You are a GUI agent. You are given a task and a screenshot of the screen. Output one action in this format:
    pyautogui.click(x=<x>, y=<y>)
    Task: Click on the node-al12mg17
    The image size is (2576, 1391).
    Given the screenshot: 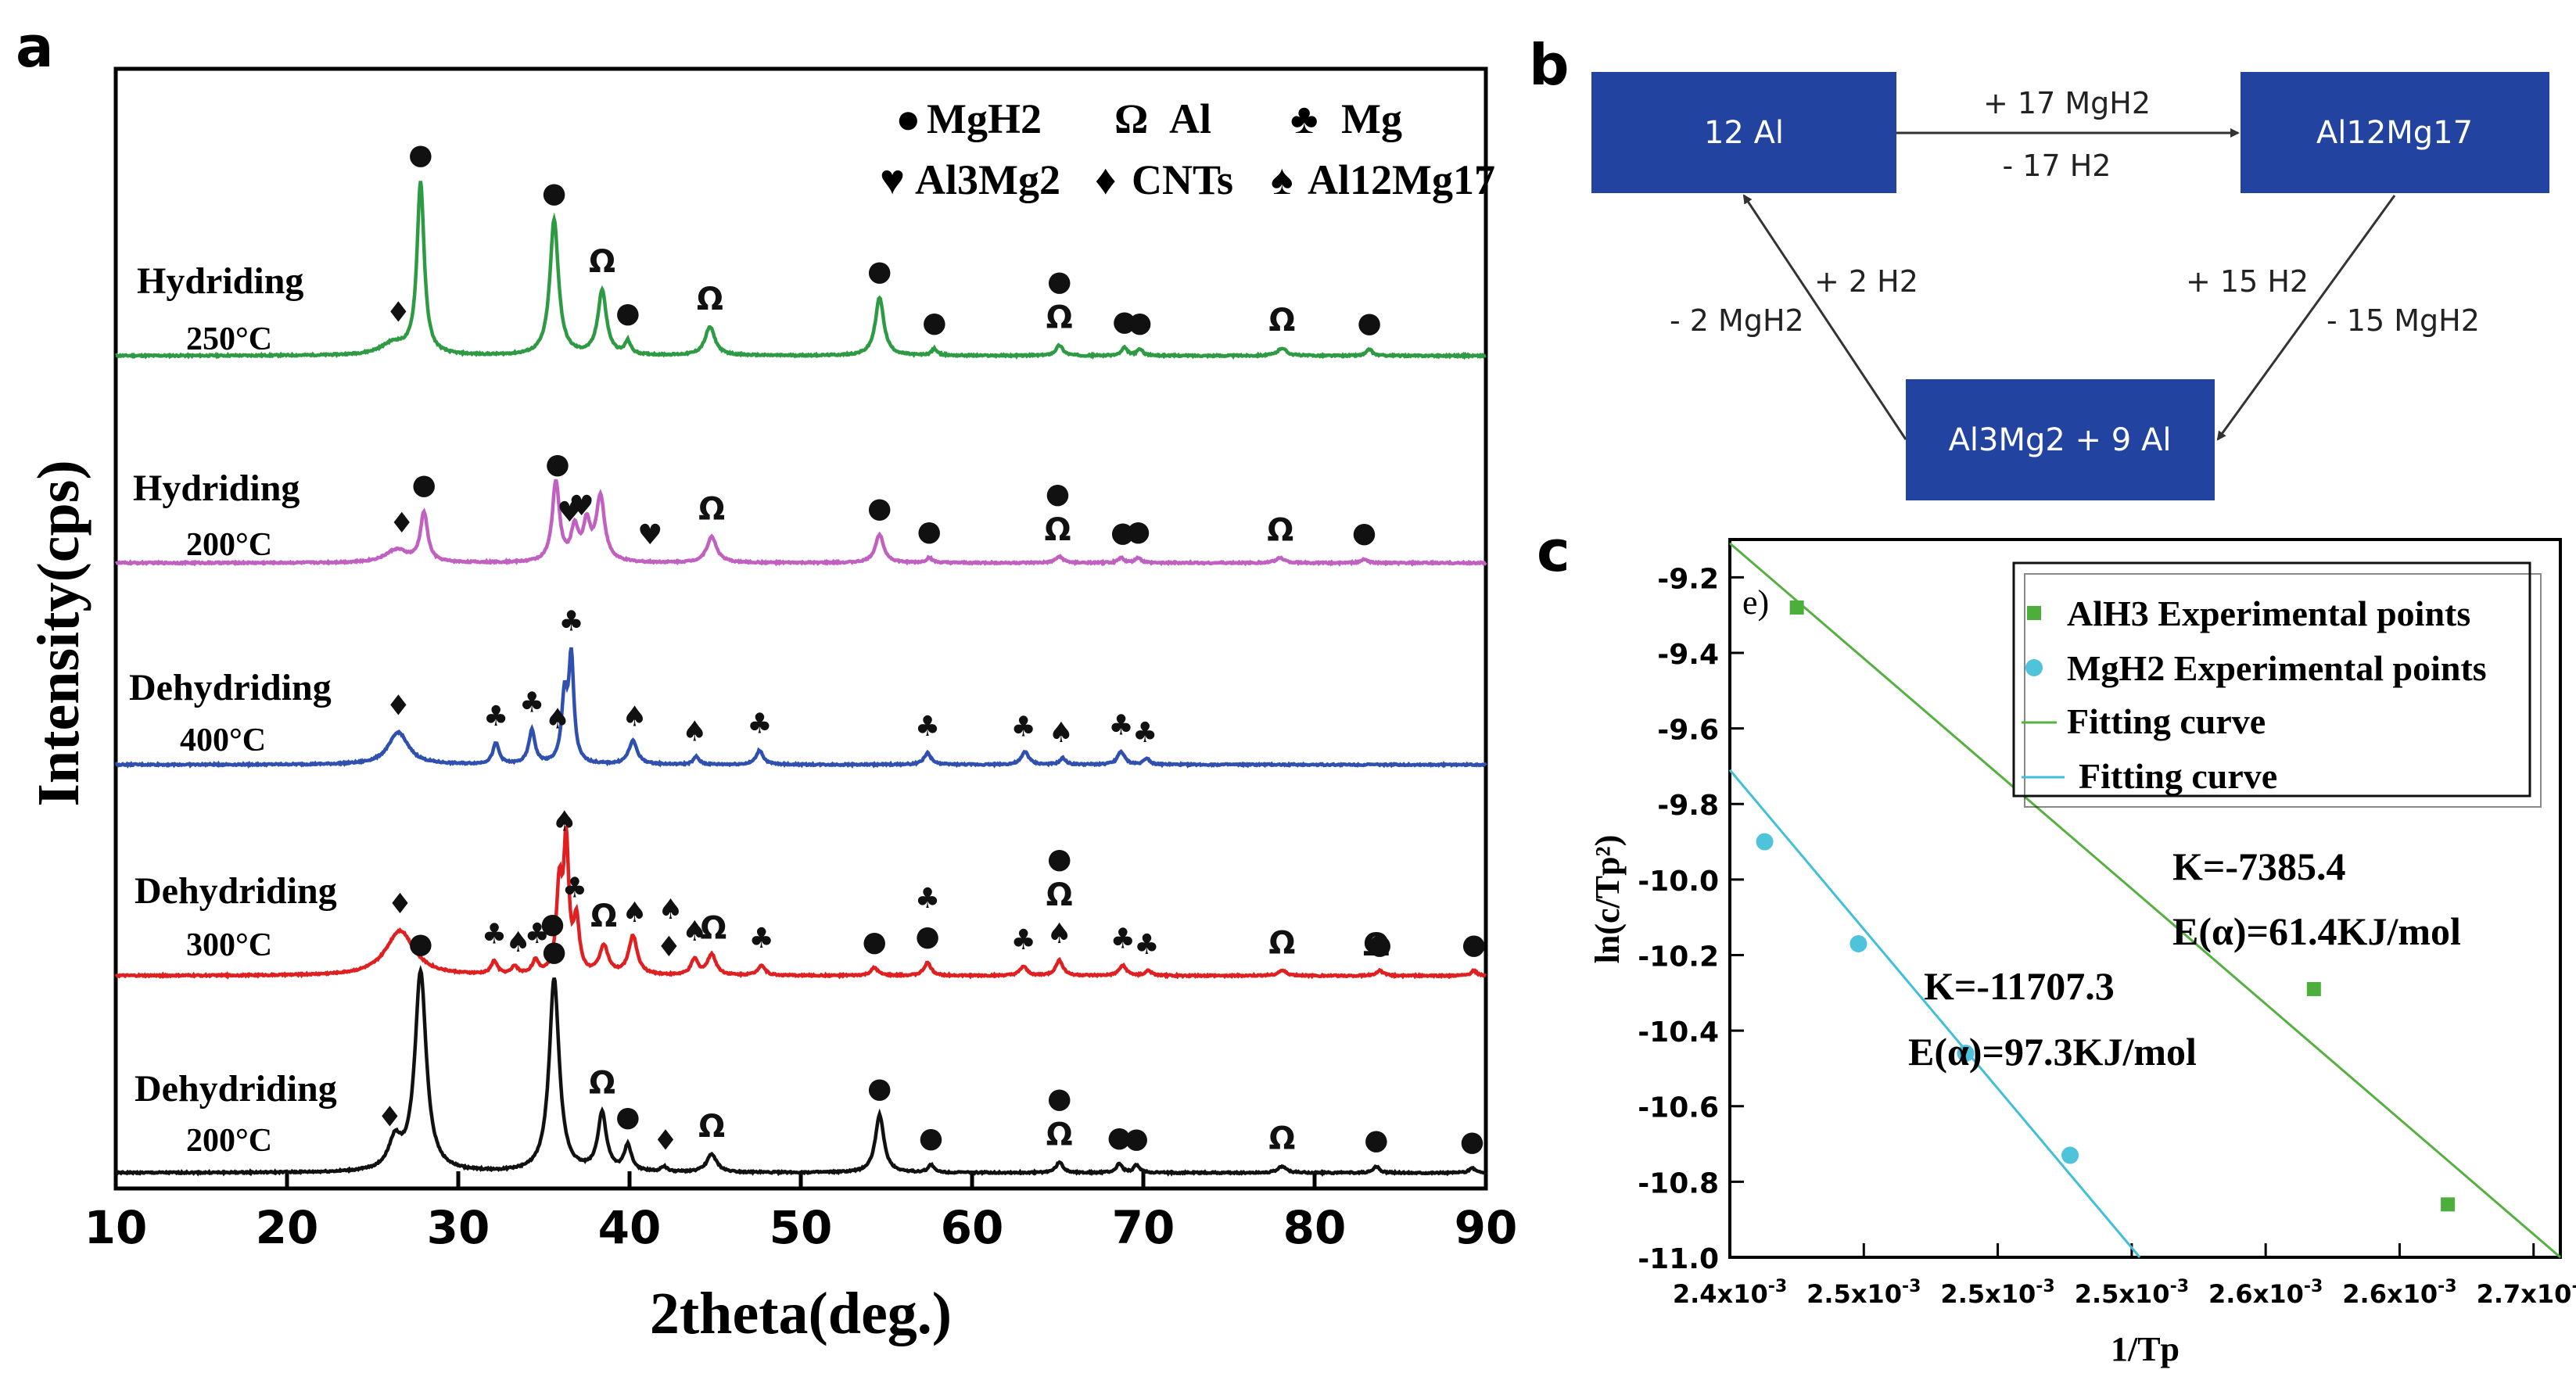 What is the action you would take?
    pyautogui.click(x=2395, y=132)
    